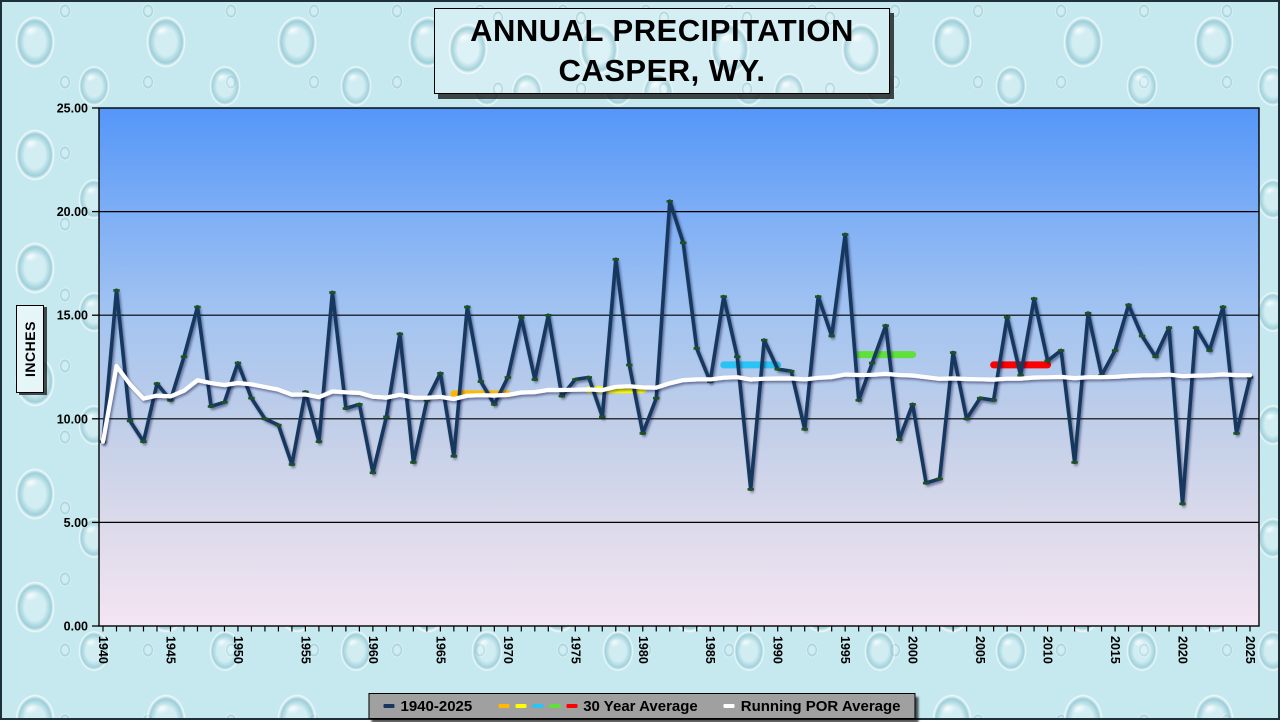 The height and width of the screenshot is (722, 1280). Describe the element at coordinates (170, 650) in the screenshot. I see `x-axis-tick-label: 1945` at that location.